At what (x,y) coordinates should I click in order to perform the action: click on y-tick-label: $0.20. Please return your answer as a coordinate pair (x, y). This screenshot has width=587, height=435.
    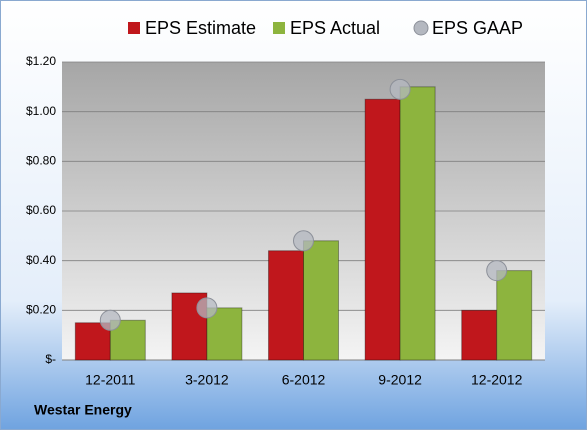
    Looking at the image, I should click on (41, 310).